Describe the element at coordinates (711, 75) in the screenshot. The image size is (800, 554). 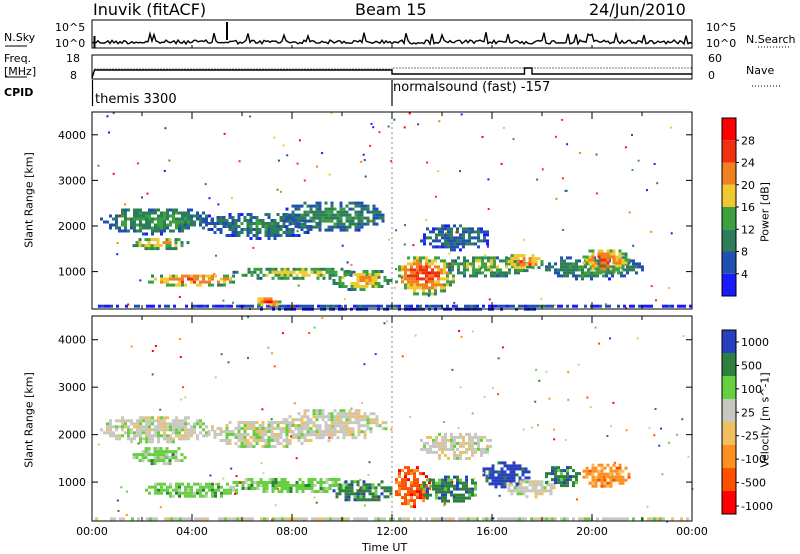
I see `nave-tick-bottom: 0` at that location.